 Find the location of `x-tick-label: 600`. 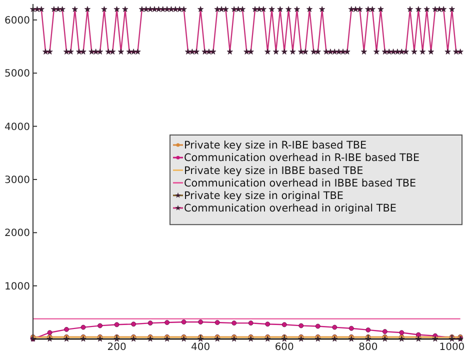

x-tick-label: 600 is located at coordinates (284, 347).